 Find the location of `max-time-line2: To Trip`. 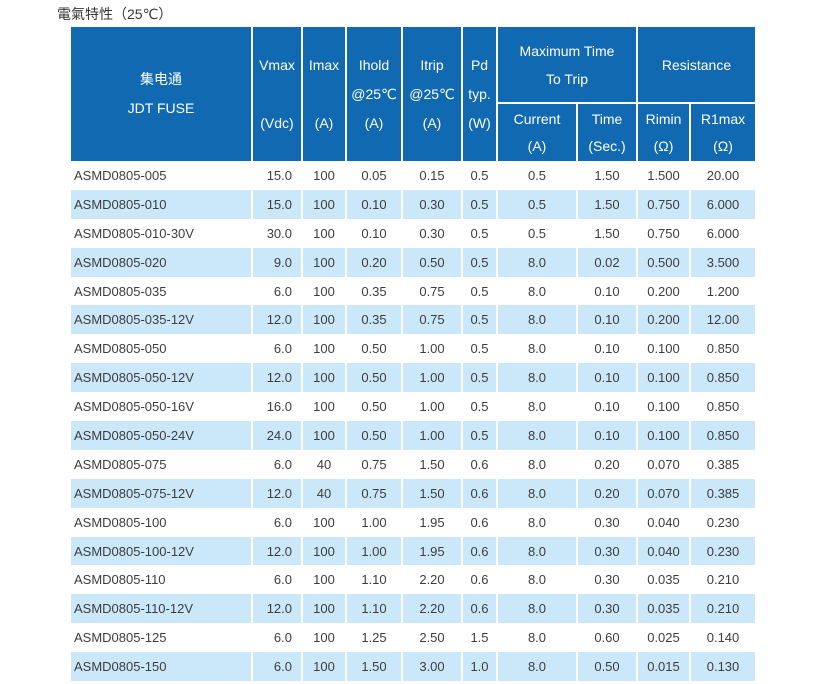

max-time-line2: To Trip is located at coordinates (566, 78).